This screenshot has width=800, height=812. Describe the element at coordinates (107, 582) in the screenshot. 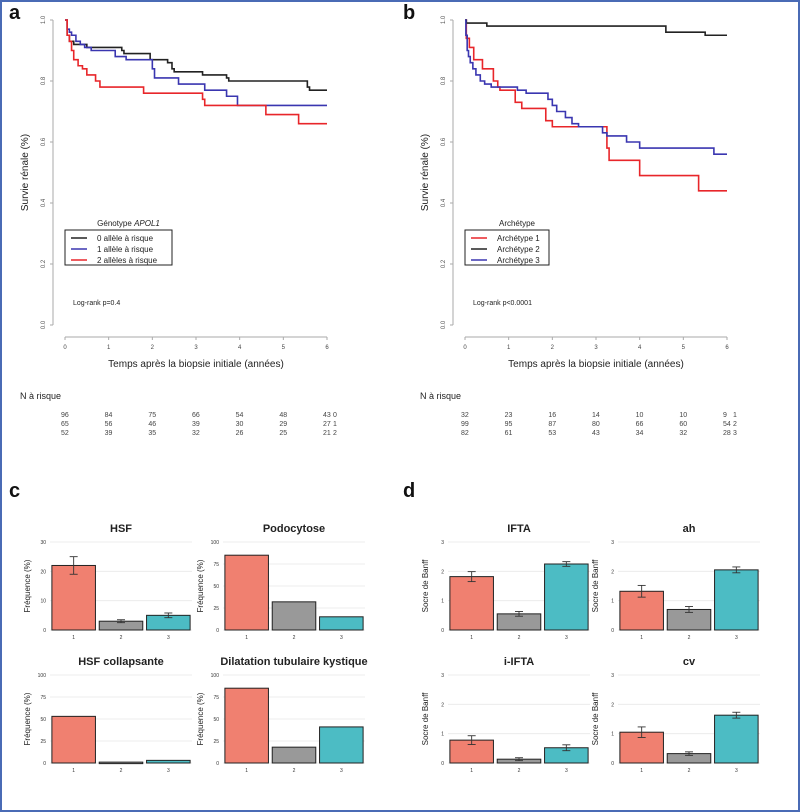

I see `bar-chart-hsf: HSF 0 10 20 30 Fréquence (%) 1 2 3` at that location.